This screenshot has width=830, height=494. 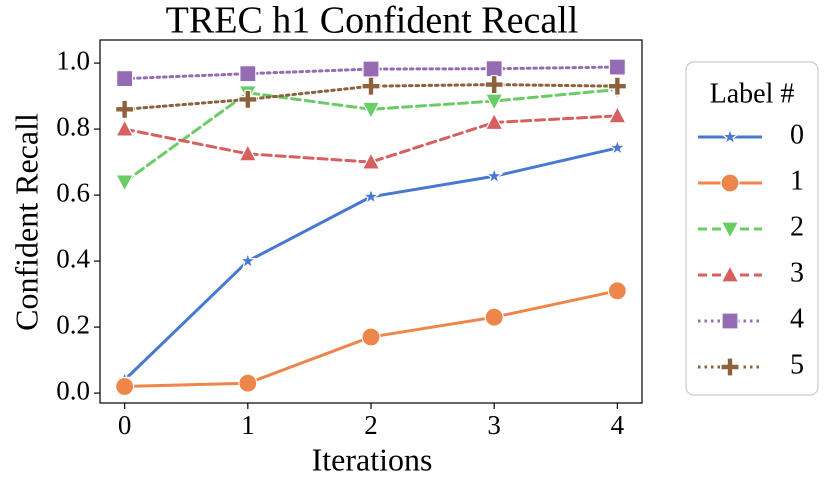 I want to click on legend-label: 4, so click(x=797, y=318).